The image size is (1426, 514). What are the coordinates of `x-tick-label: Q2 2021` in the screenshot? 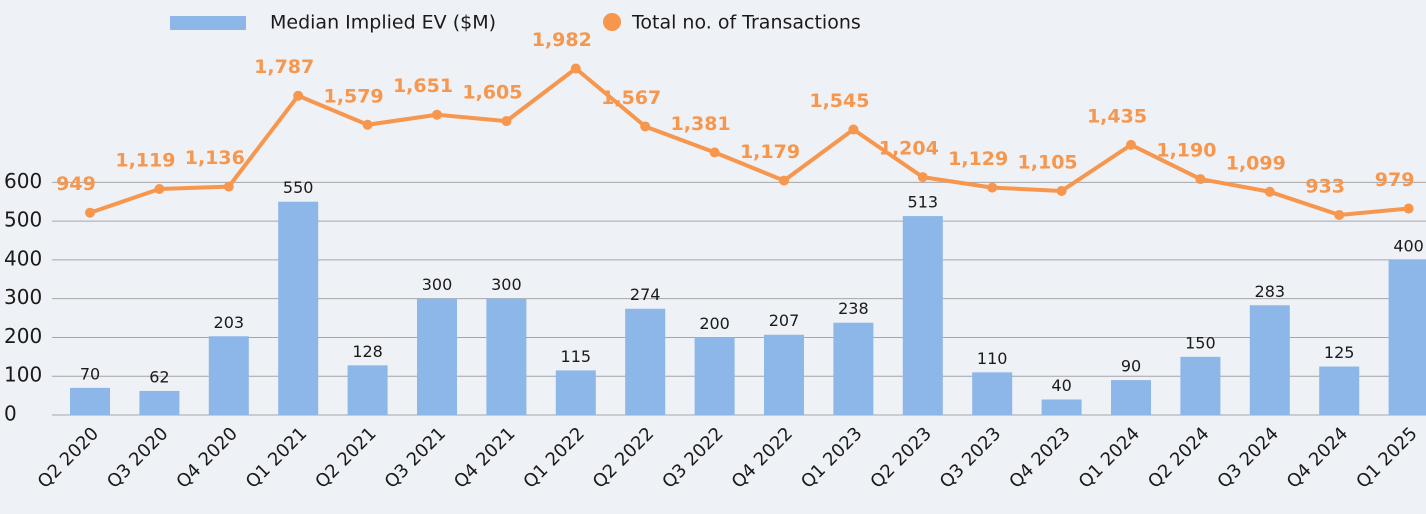 It's located at (345, 457).